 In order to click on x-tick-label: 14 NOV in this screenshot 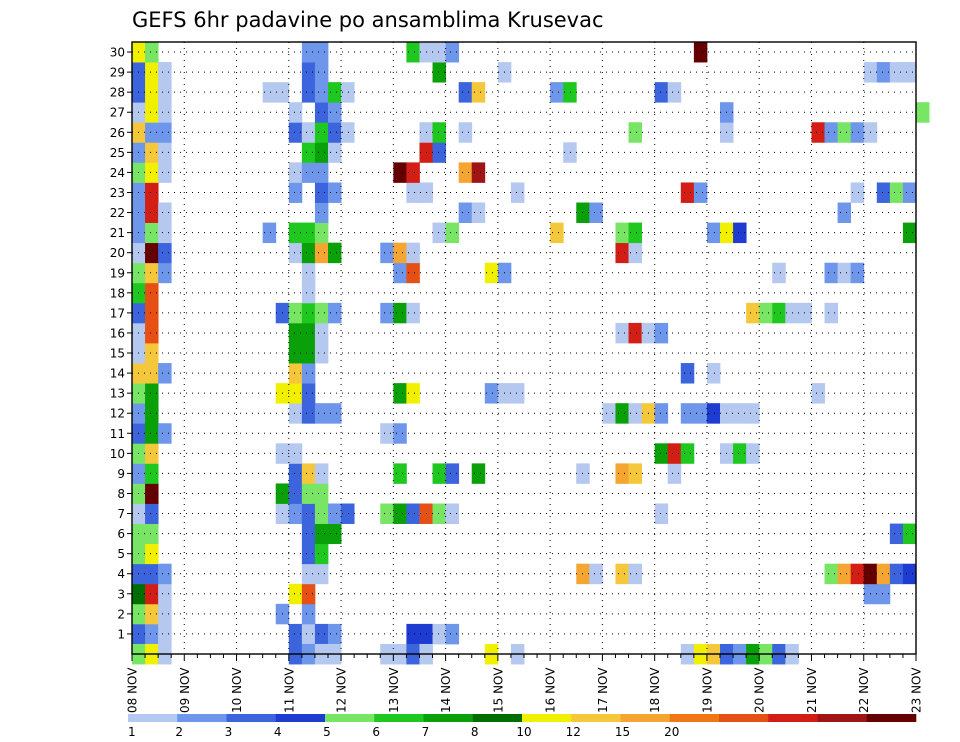, I will do `click(446, 690)`.